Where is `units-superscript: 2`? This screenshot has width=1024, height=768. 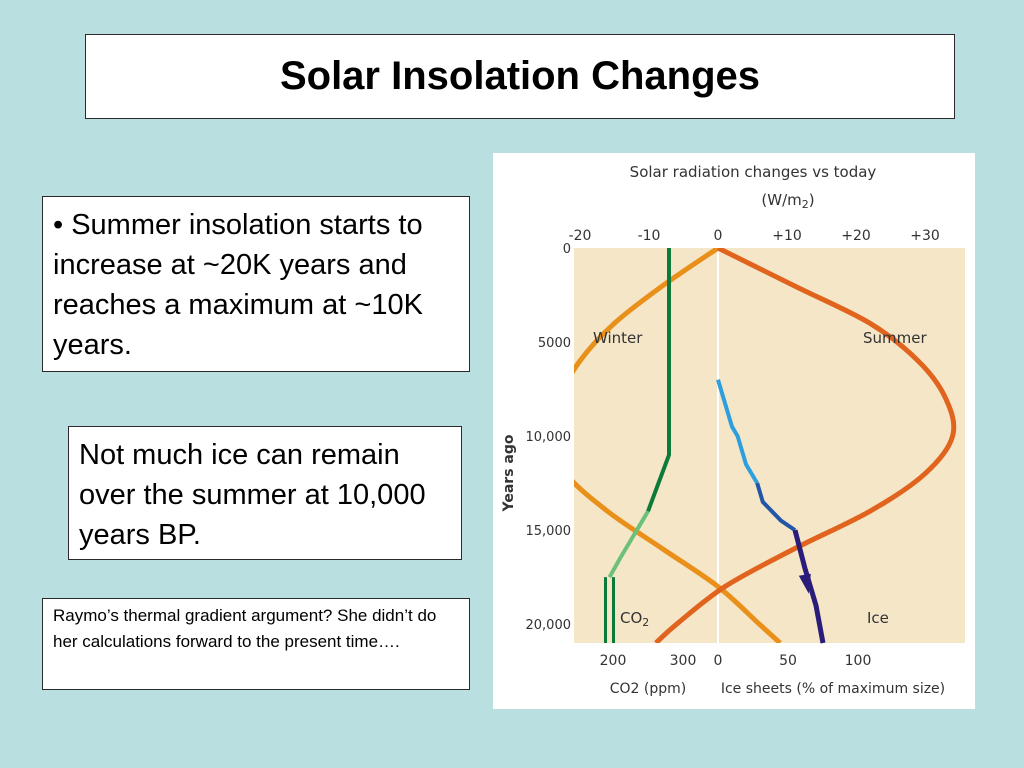
units-superscript: 2 is located at coordinates (805, 204).